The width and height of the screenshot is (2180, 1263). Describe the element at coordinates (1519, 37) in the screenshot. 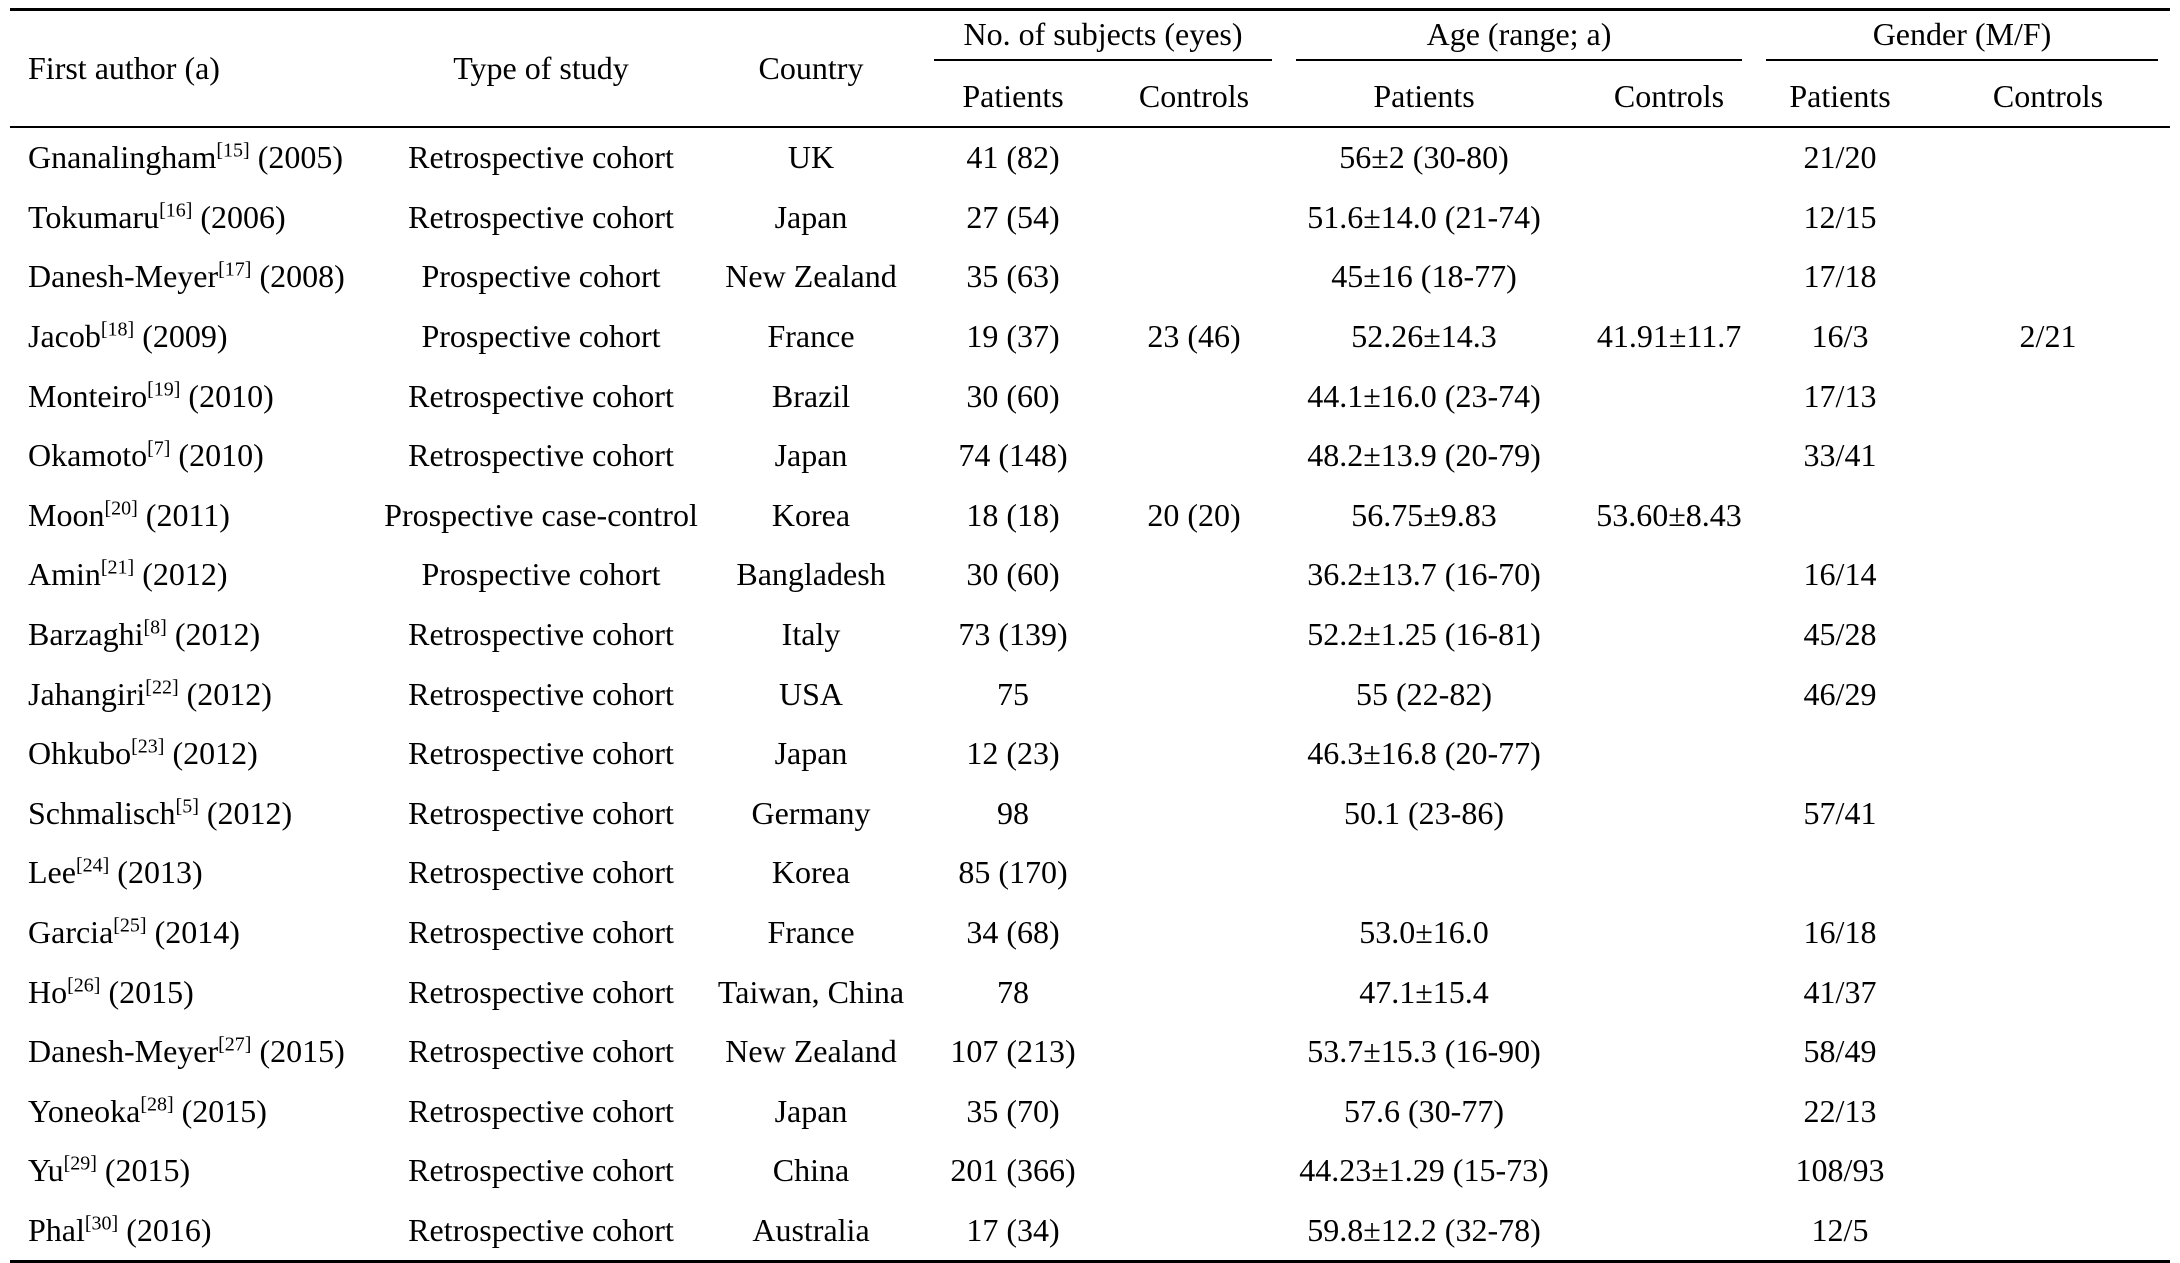

I see `header-age-group: Age (range; a)` at that location.